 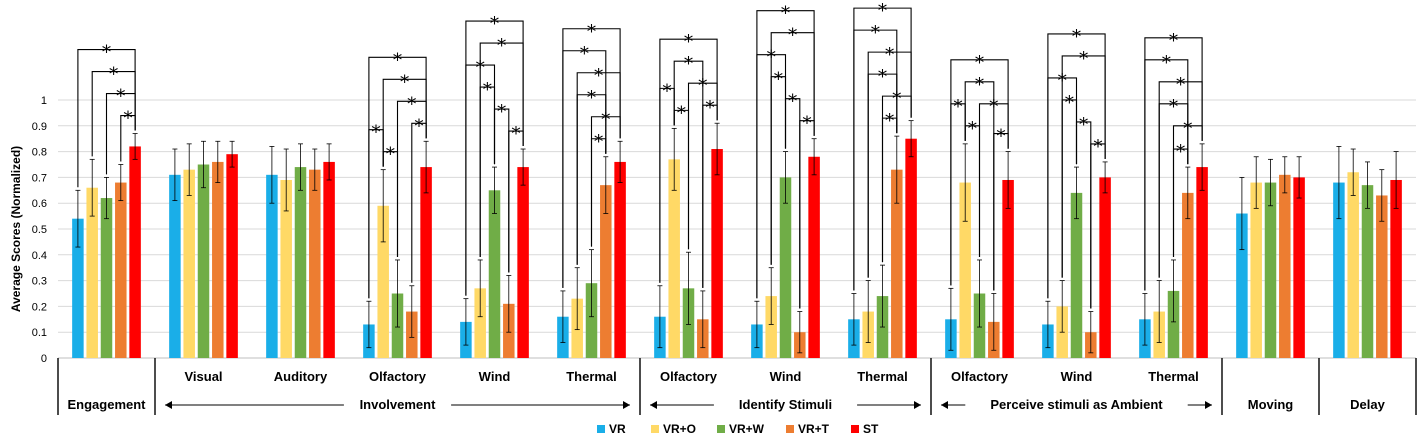 I want to click on y-axis-label: Average Scores (Normalized), so click(x=16, y=229).